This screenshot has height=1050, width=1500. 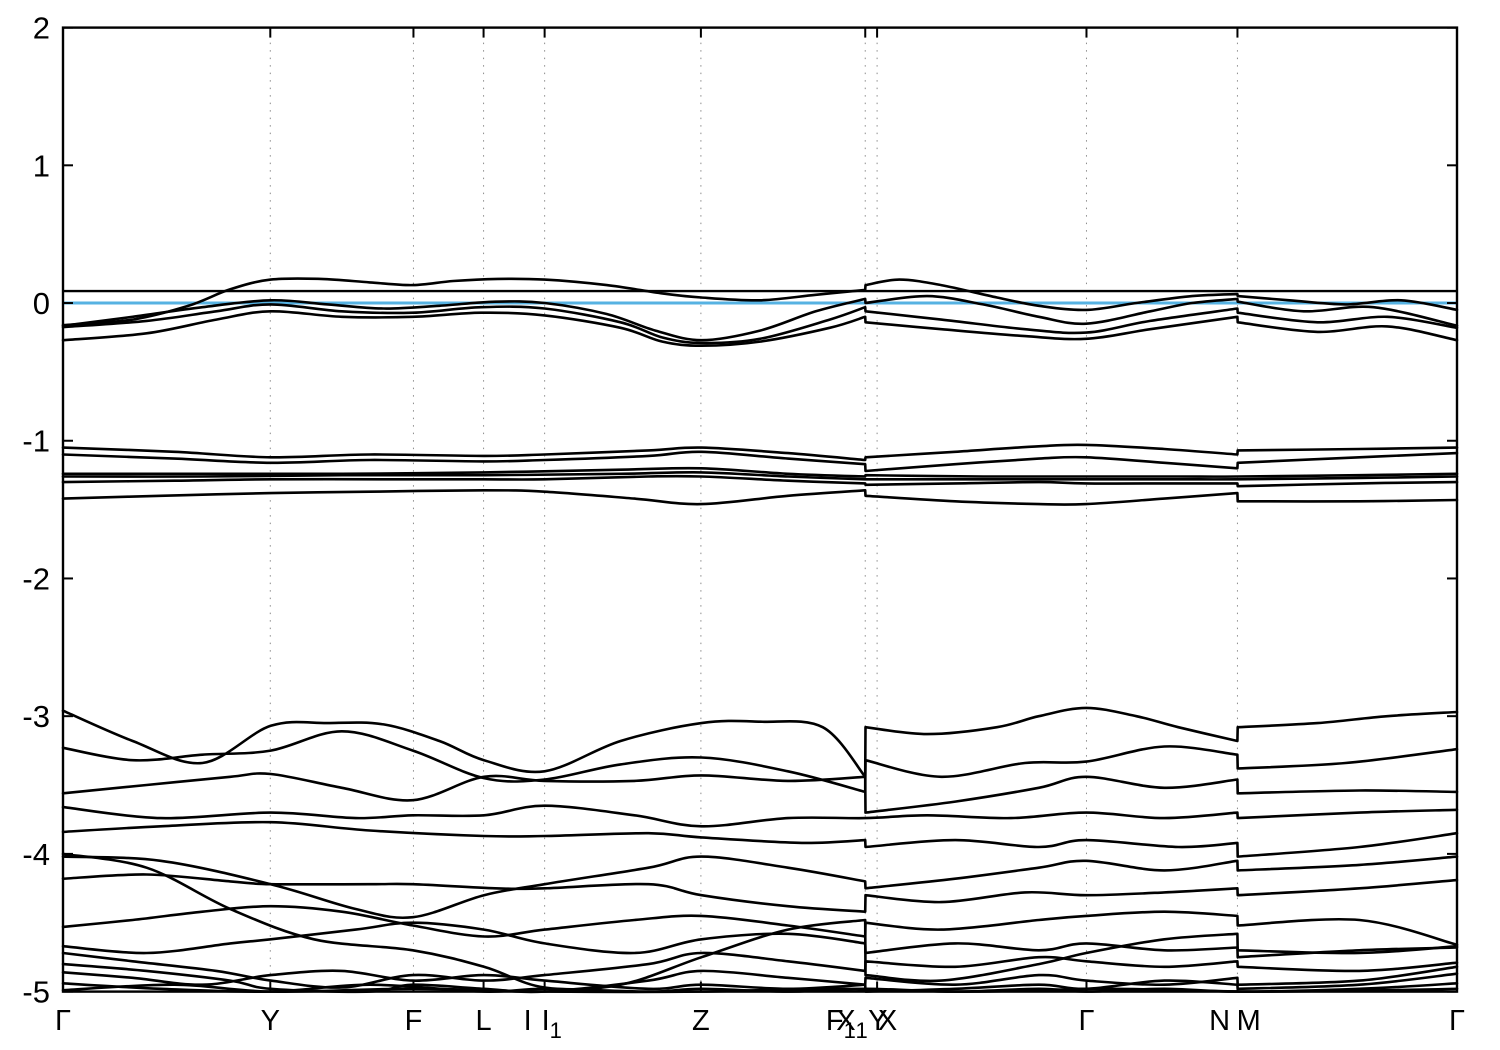 I want to click on y-axis-tick-label: -5, so click(x=36, y=992).